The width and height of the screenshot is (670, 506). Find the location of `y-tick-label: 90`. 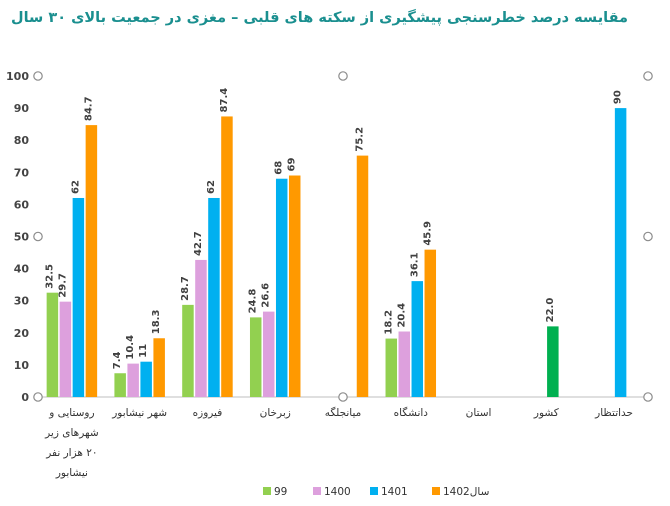

y-tick-label: 90 is located at coordinates (22, 108).